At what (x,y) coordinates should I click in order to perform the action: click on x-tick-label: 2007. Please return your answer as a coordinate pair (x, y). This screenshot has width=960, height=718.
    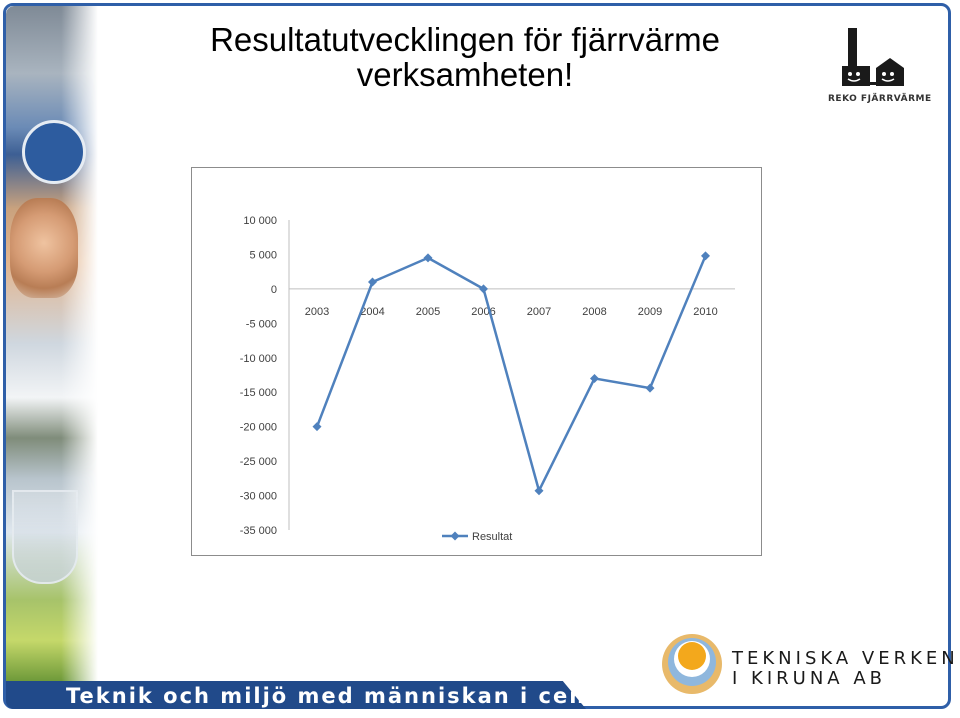
    Looking at the image, I should click on (539, 312).